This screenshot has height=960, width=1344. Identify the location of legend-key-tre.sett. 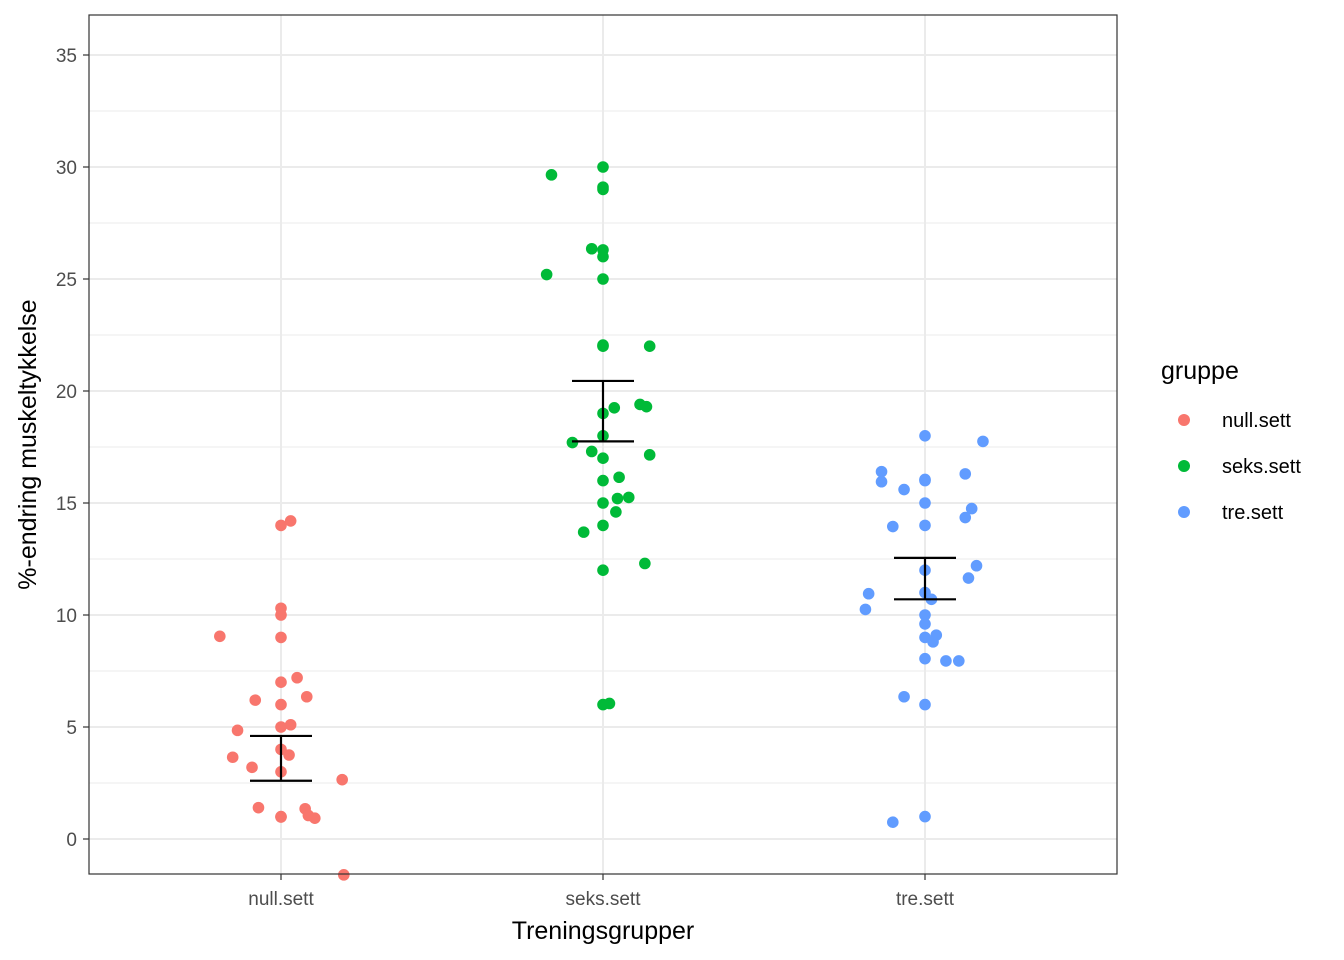
(1184, 512).